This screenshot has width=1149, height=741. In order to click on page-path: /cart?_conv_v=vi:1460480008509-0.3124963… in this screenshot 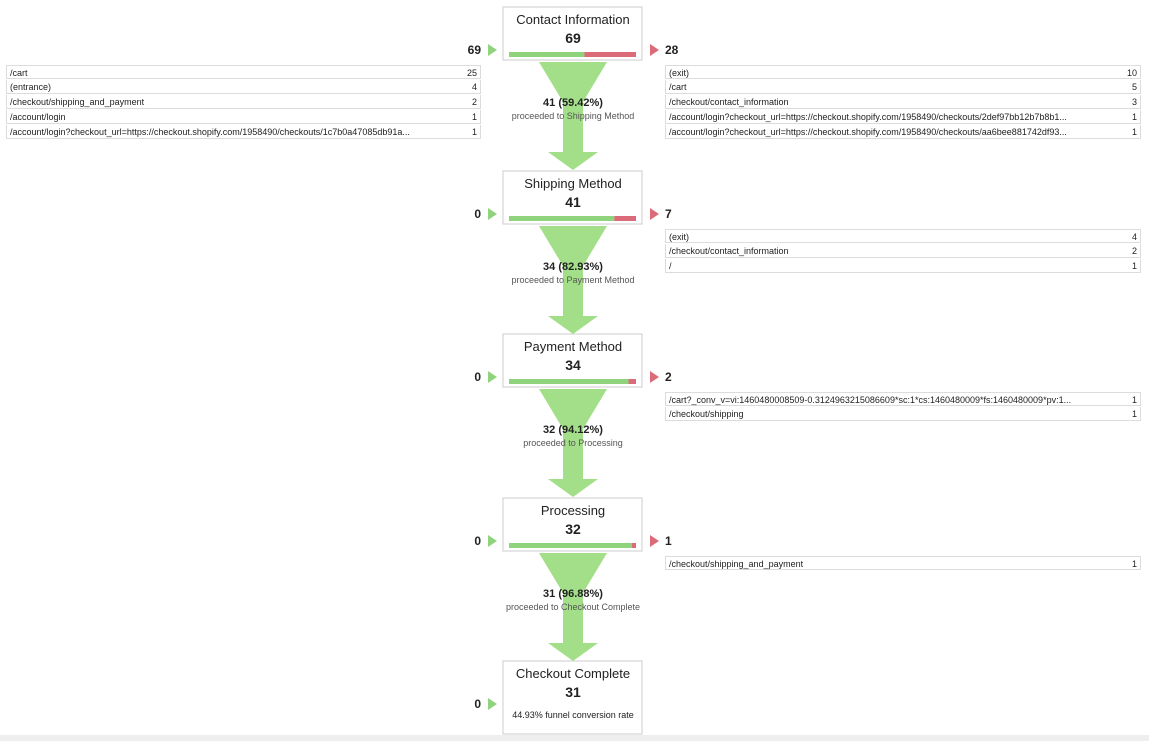, I will do `click(870, 400)`.